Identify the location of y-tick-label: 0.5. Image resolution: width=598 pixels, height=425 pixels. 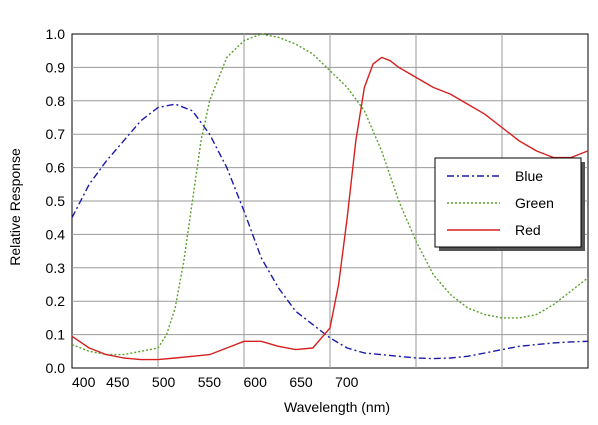
(56, 201).